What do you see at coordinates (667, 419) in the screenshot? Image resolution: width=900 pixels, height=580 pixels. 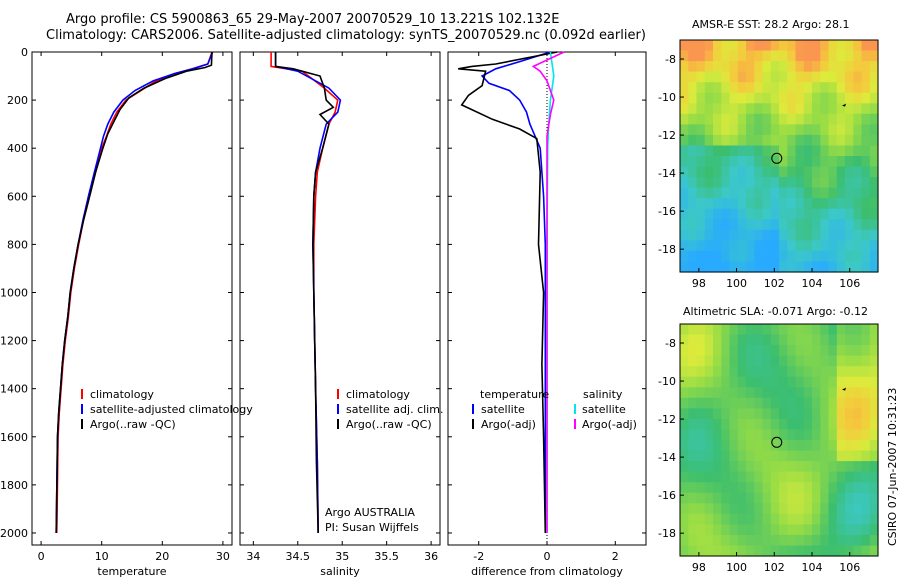 I see `map-y-tick-label-sla: -12` at bounding box center [667, 419].